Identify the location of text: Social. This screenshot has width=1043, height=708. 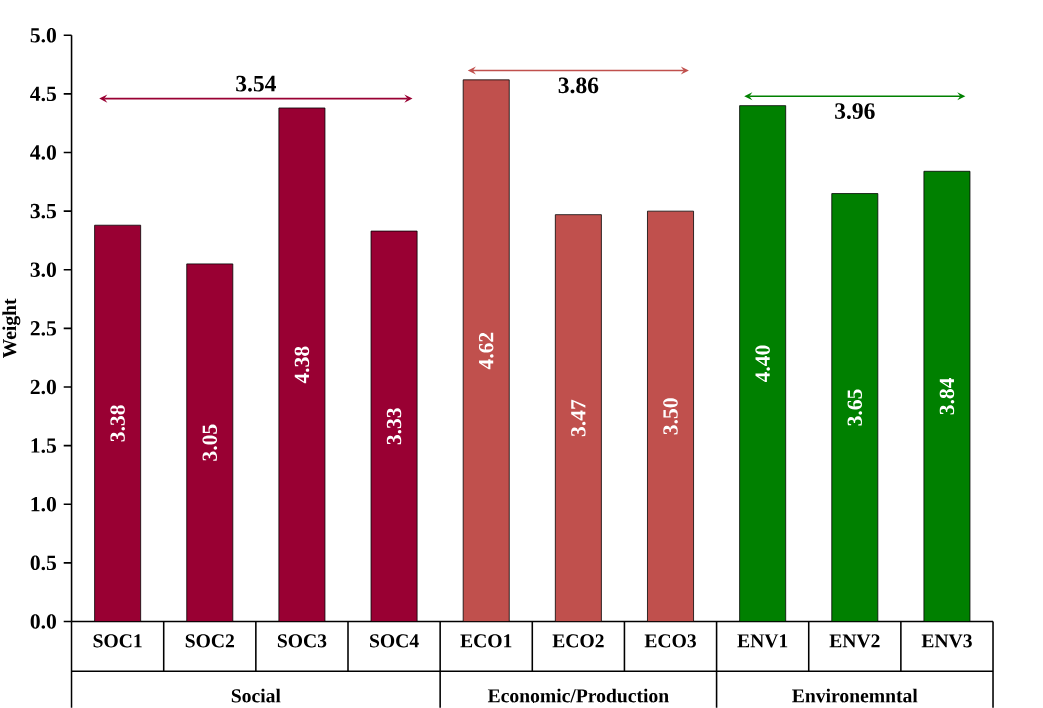
(256, 695).